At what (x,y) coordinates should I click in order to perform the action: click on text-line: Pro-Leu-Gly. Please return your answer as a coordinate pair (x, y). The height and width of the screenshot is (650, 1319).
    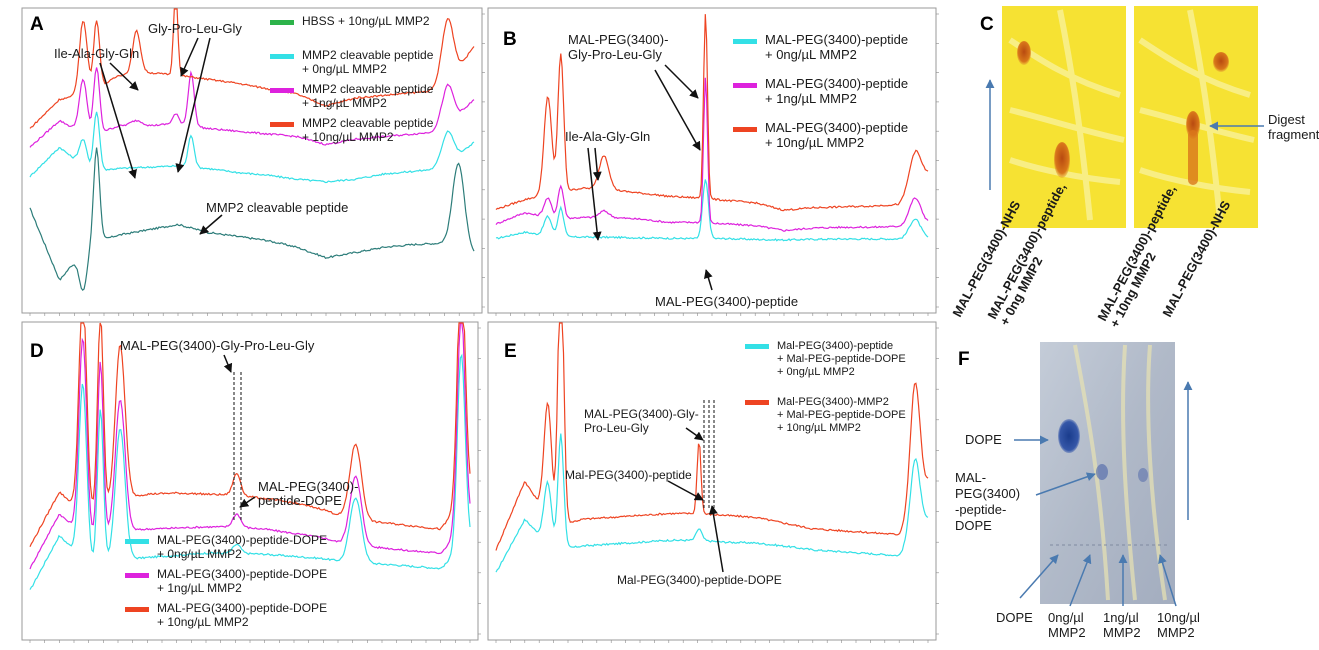
    Looking at the image, I should click on (616, 428).